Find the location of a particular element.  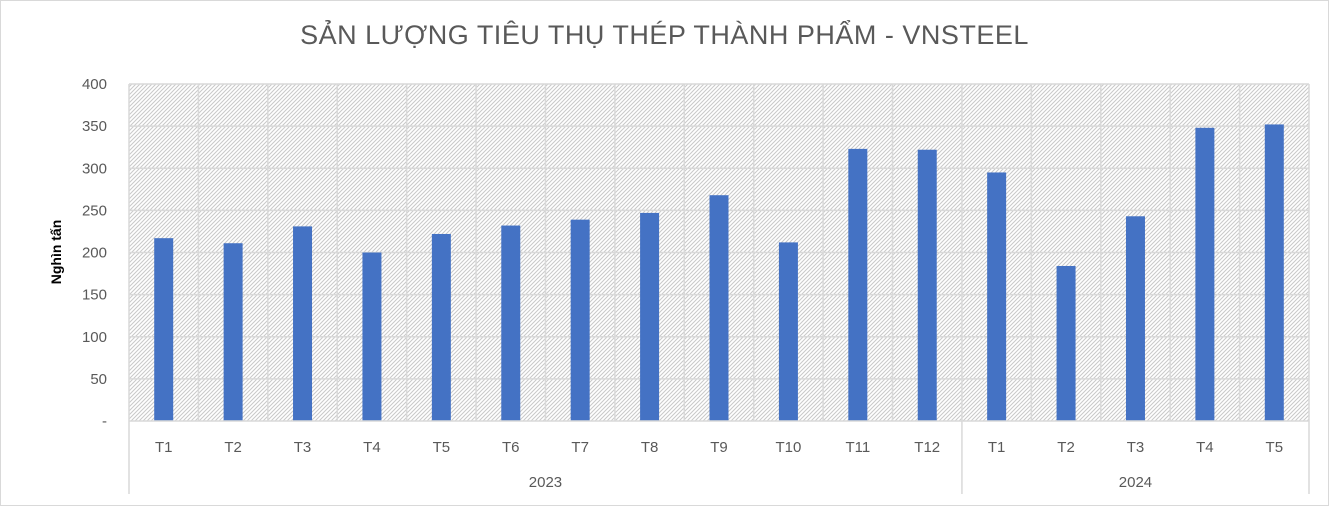

y-tick-label: - is located at coordinates (104, 421).